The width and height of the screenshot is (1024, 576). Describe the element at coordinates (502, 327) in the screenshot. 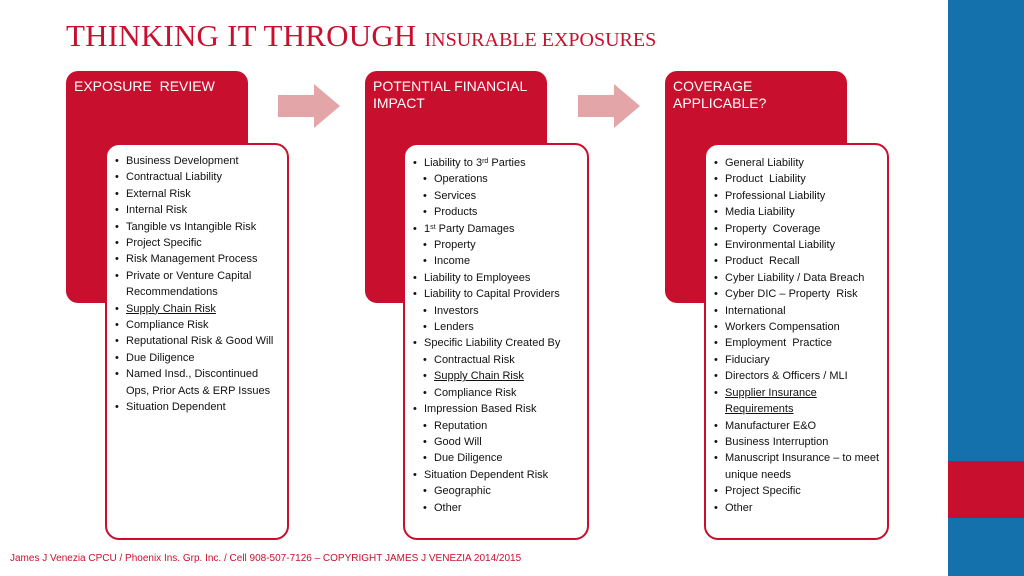

I see `list-subitem: Lenders` at that location.